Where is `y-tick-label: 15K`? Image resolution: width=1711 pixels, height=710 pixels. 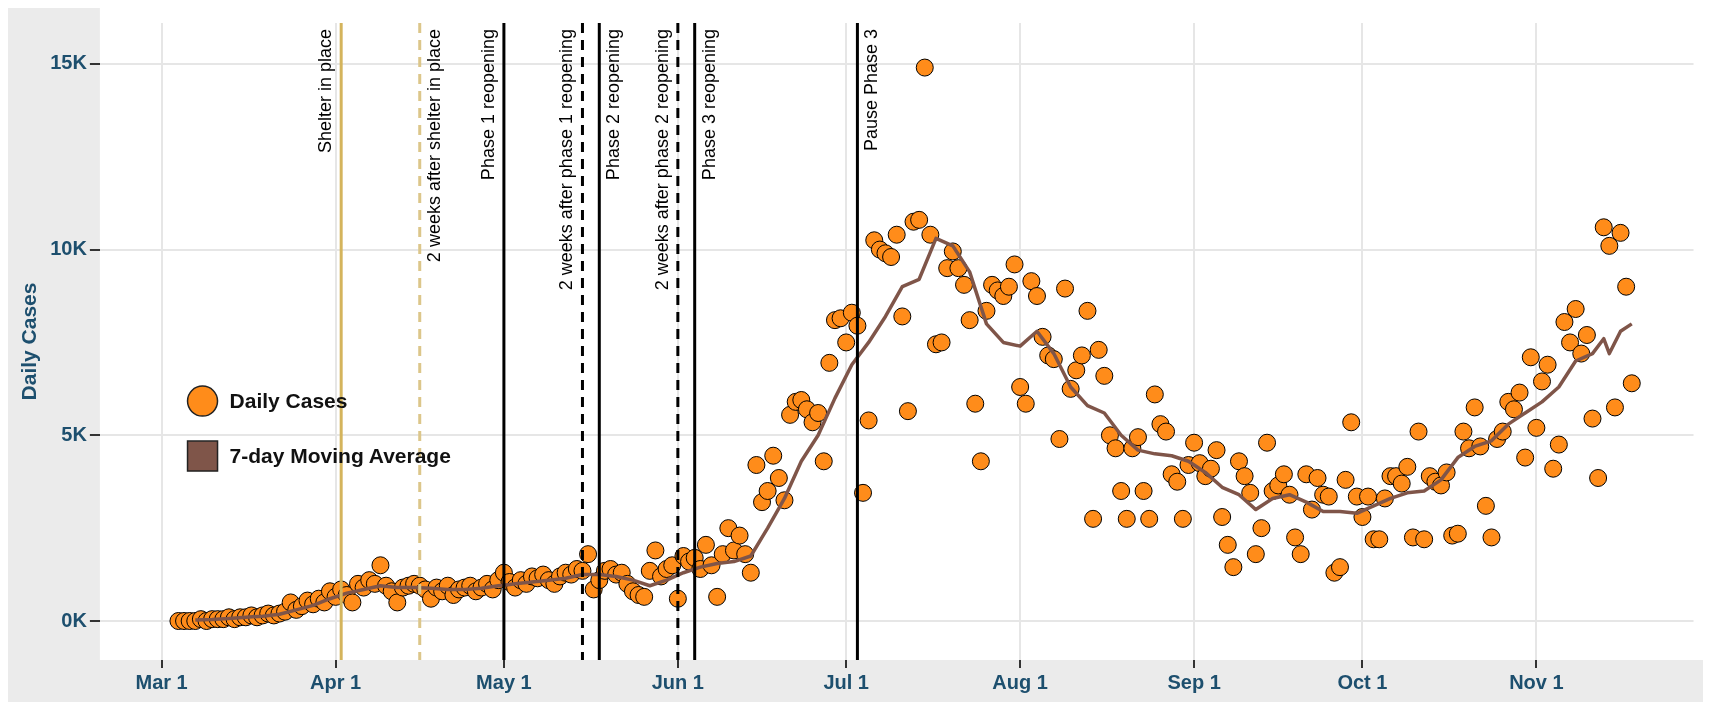
y-tick-label: 15K is located at coordinates (69, 62).